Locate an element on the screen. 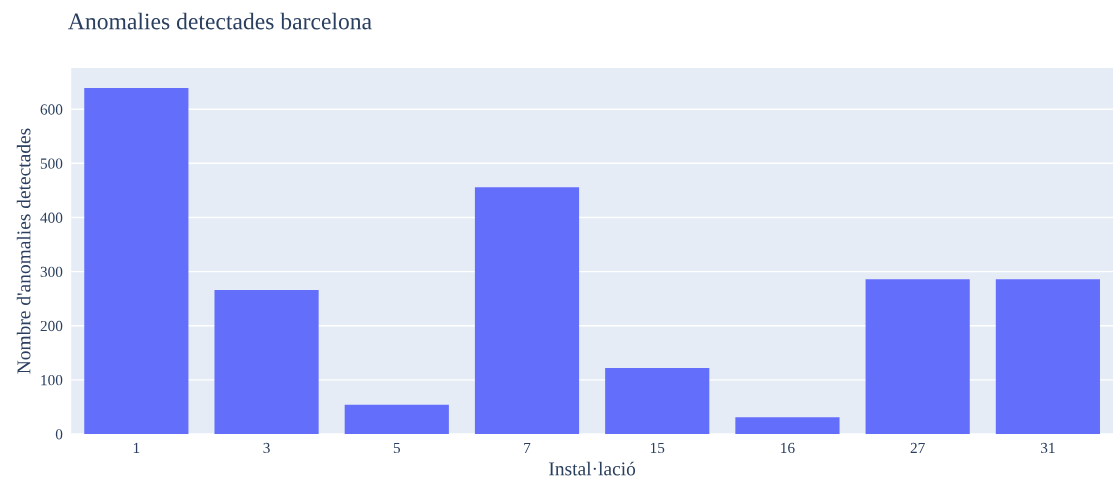 The image size is (1113, 486). y-tick-label: 0 is located at coordinates (59, 434).